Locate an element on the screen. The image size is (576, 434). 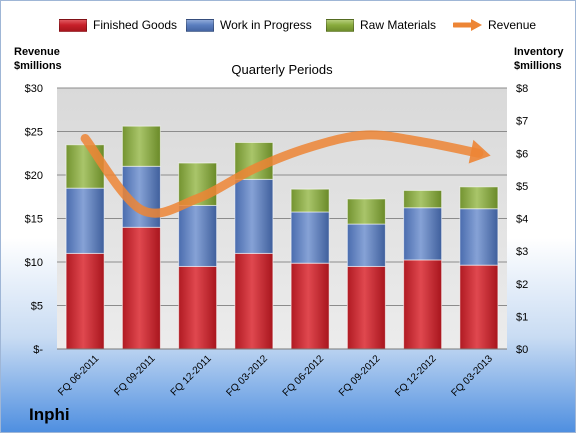
category-label: FQ 03-2013 is located at coordinates (472, 376).